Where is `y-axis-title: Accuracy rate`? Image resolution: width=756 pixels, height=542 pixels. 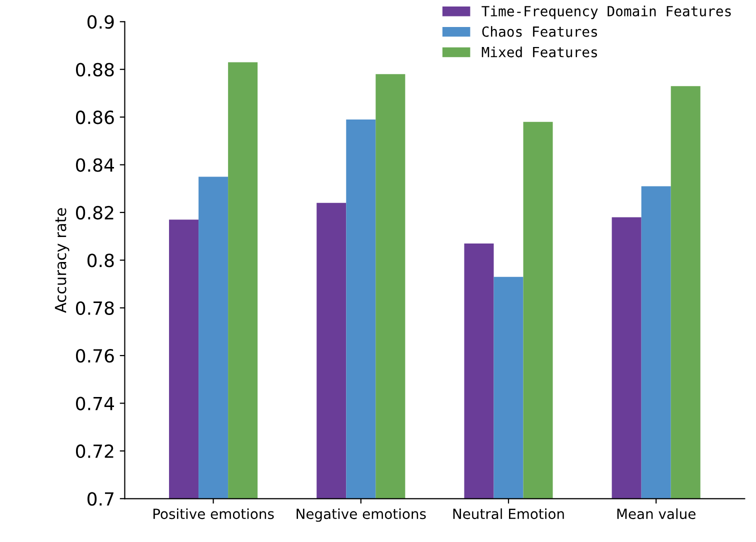 y-axis-title: Accuracy rate is located at coordinates (62, 260).